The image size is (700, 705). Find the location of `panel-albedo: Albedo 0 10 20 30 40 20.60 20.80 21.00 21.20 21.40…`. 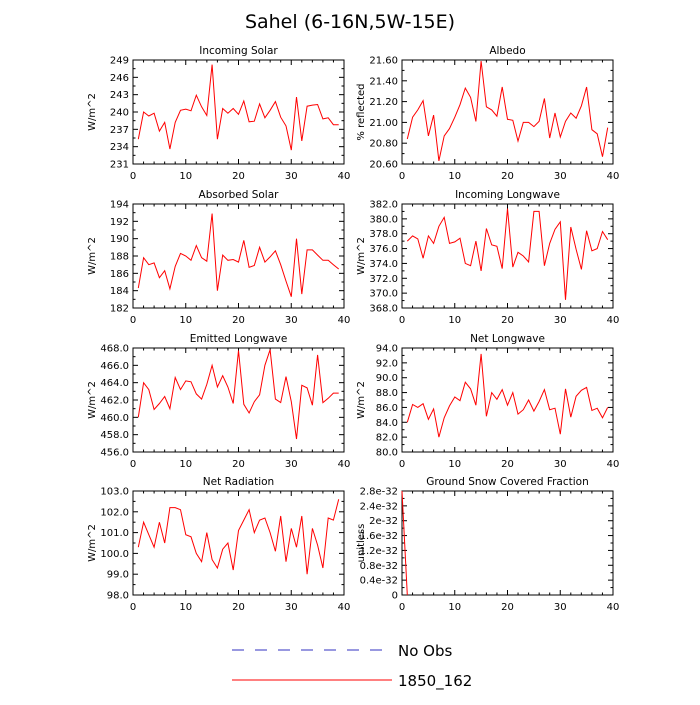

panel-albedo: Albedo 0 10 20 30 40 20.60 20.80 21.00 21.20 21.40… is located at coordinates (487, 113).